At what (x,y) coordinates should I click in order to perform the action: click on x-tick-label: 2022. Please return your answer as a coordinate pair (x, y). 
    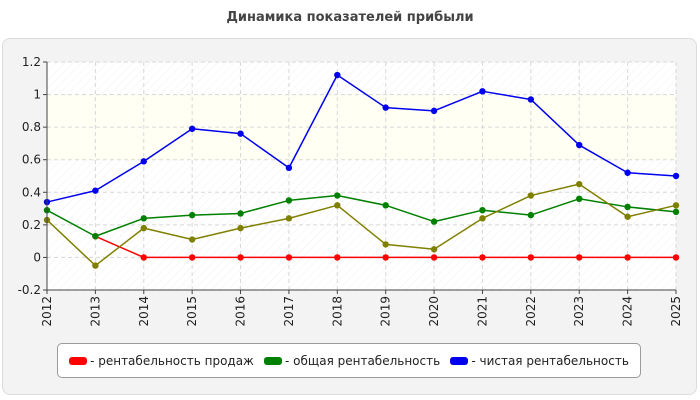
    Looking at the image, I should click on (531, 311).